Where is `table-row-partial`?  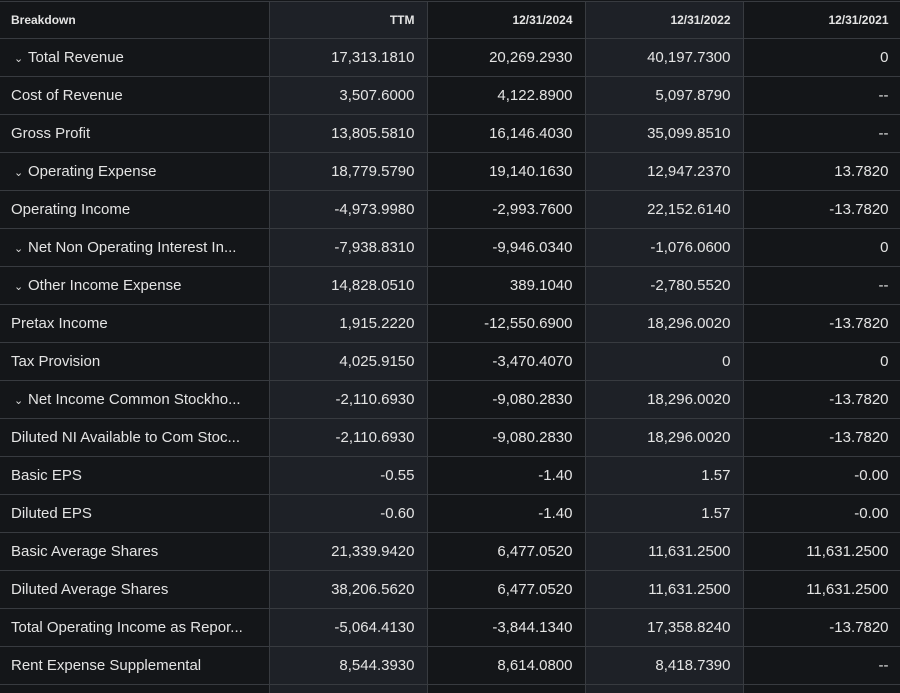
table-row-partial is located at coordinates (450, 688).